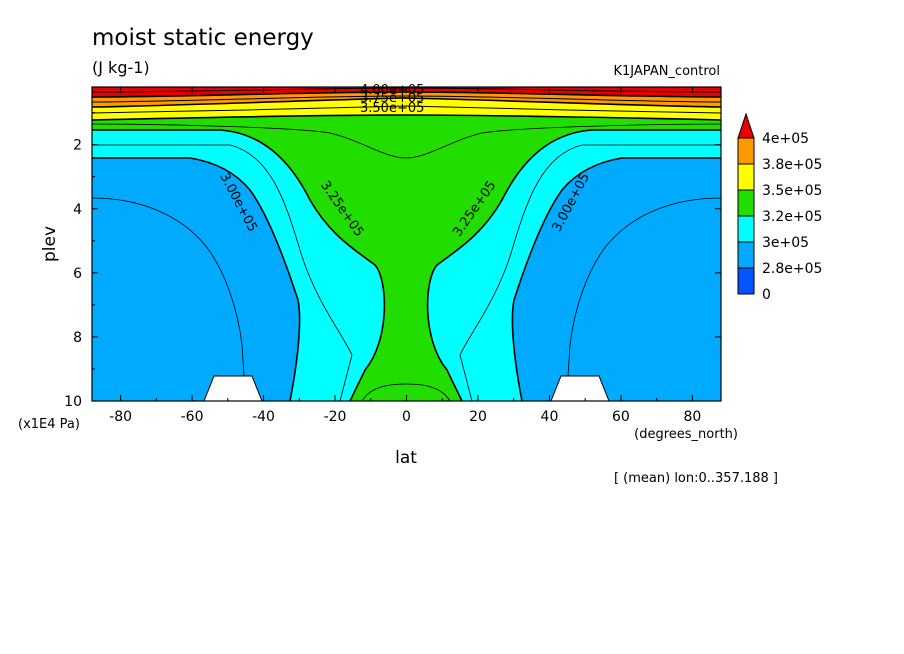  What do you see at coordinates (203, 38) in the screenshot?
I see `chart-title: moist static energy` at bounding box center [203, 38].